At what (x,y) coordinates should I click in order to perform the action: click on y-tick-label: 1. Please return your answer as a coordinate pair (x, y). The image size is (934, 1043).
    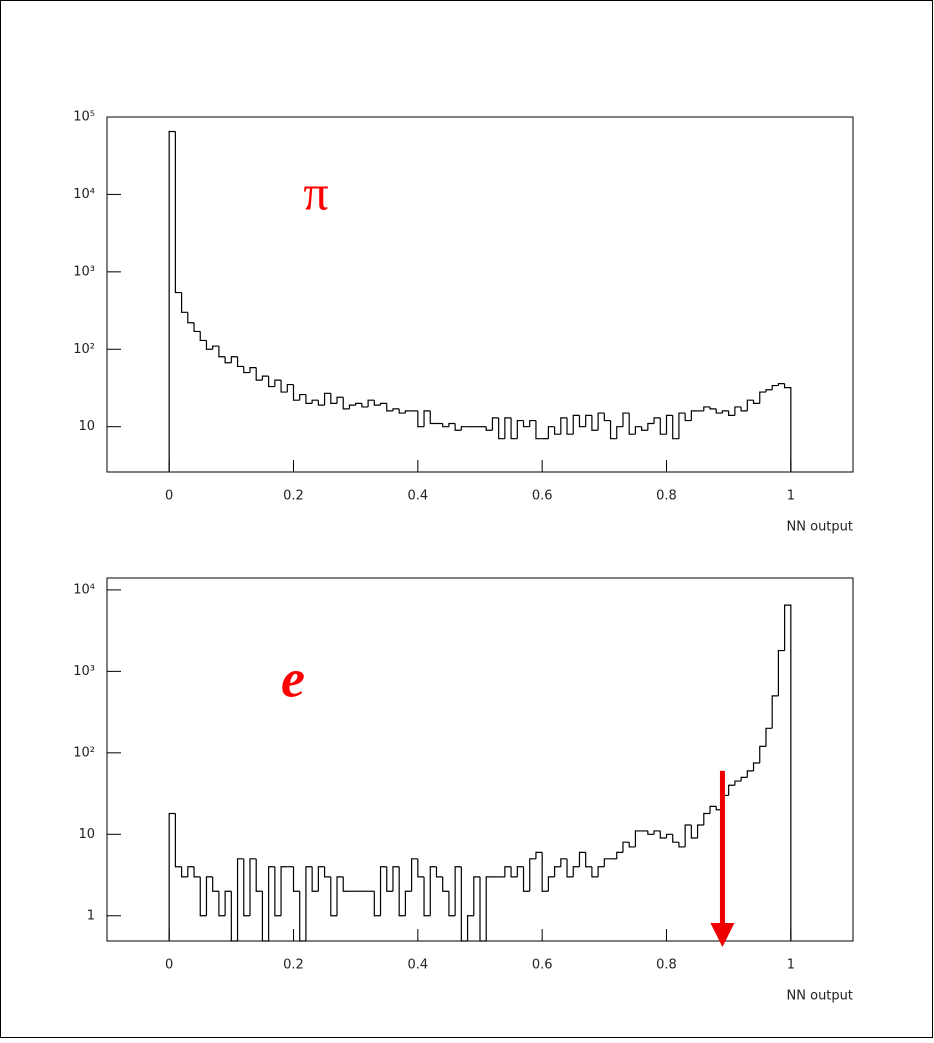
    Looking at the image, I should click on (91, 915).